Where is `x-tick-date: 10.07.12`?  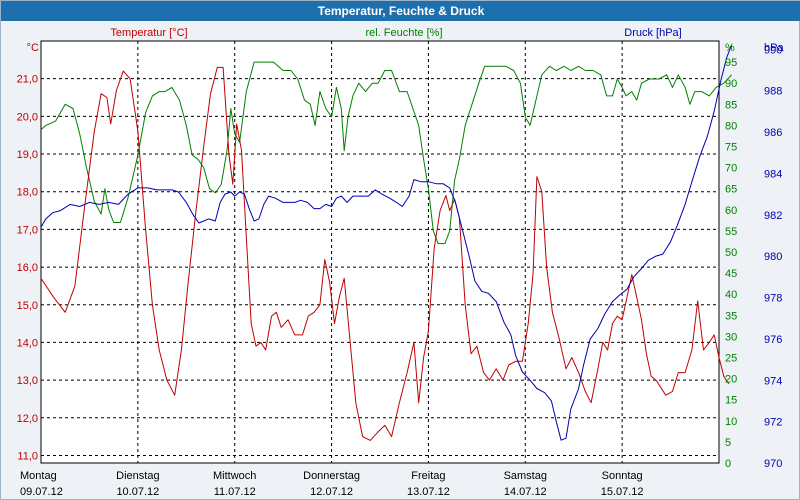
x-tick-date: 10.07.12 is located at coordinates (137, 492).